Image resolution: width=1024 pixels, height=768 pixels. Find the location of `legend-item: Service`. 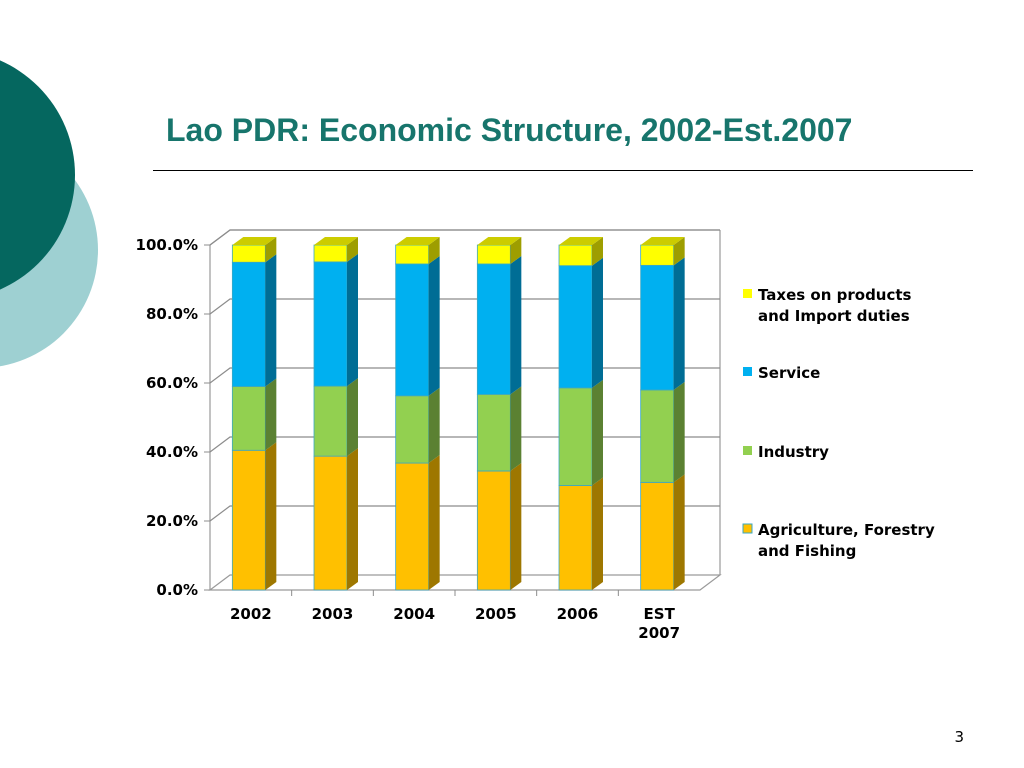

legend-item: Service is located at coordinates (781, 373).